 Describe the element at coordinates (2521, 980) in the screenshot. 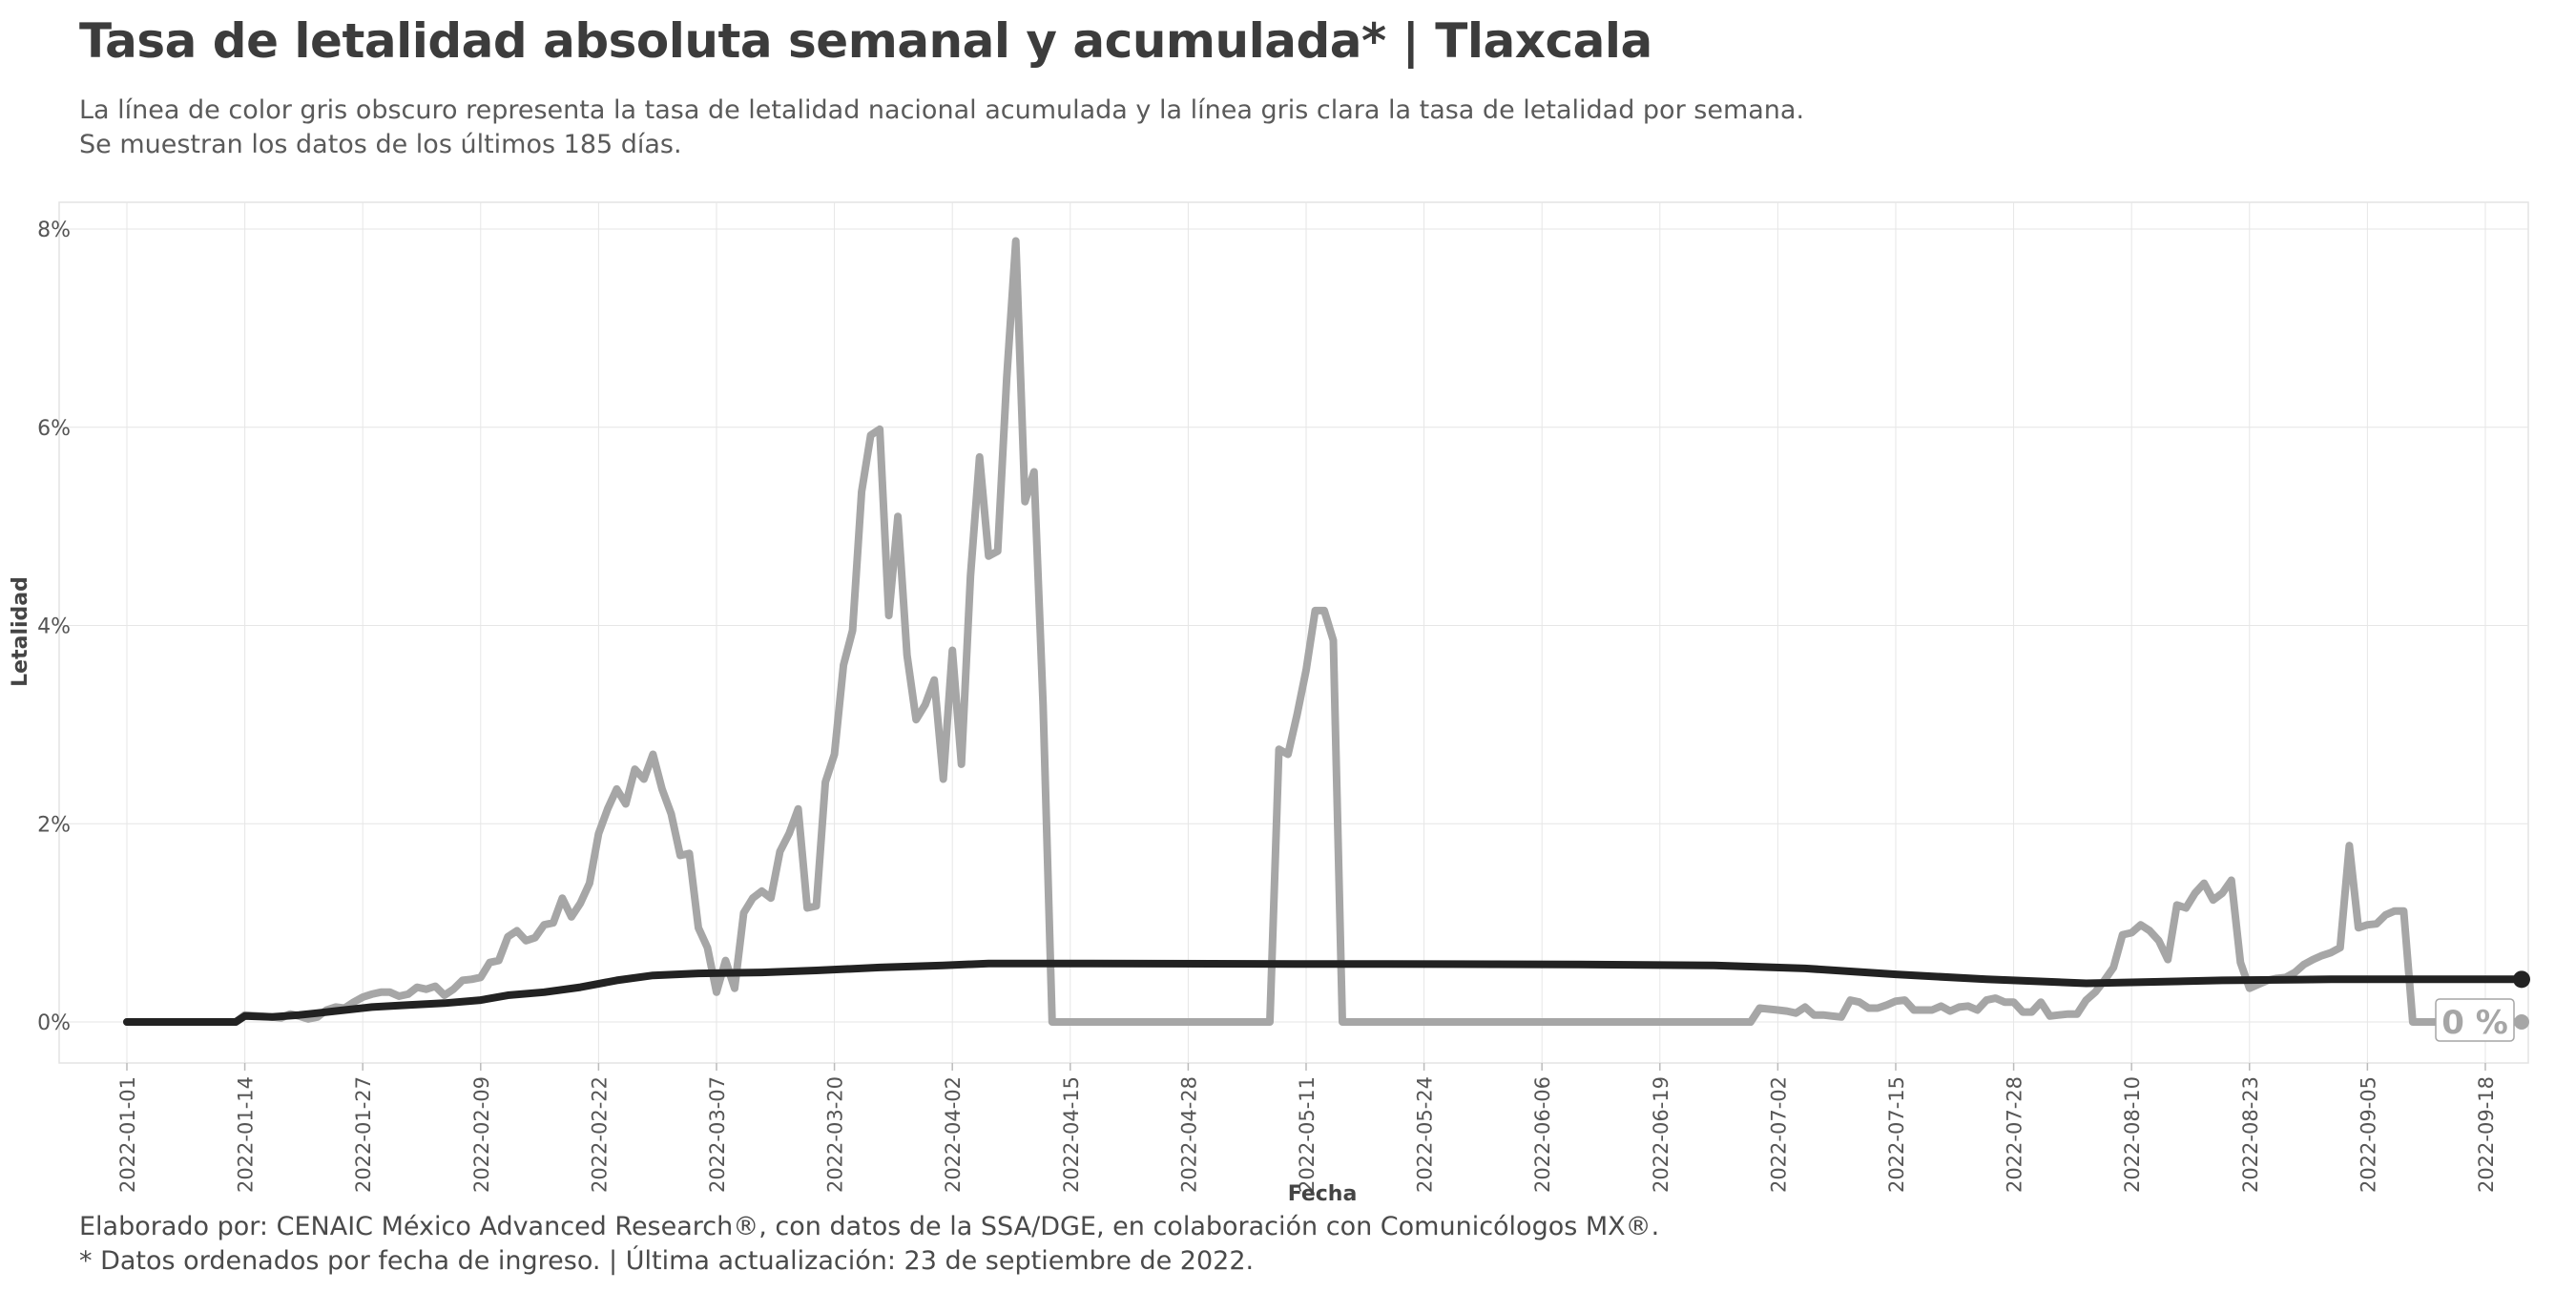

I see `cumulative-end-point` at that location.